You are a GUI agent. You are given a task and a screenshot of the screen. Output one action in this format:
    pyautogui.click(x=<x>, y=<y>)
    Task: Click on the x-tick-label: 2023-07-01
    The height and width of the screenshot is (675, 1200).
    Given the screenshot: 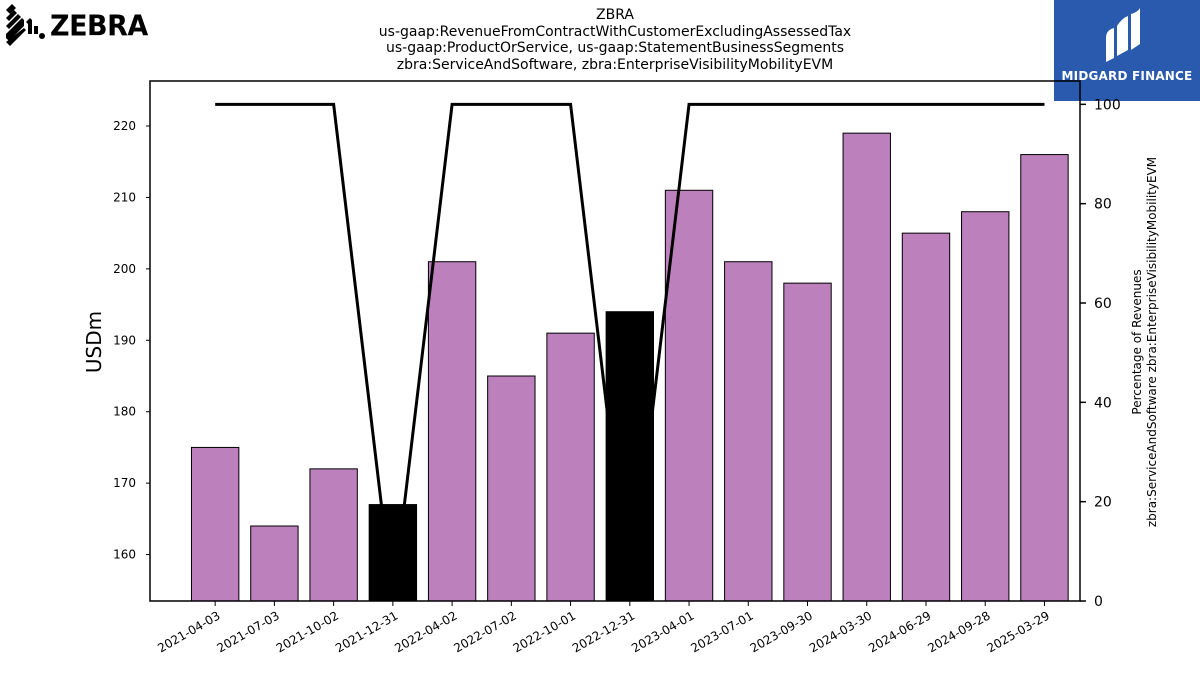 What is the action you would take?
    pyautogui.click(x=721, y=631)
    